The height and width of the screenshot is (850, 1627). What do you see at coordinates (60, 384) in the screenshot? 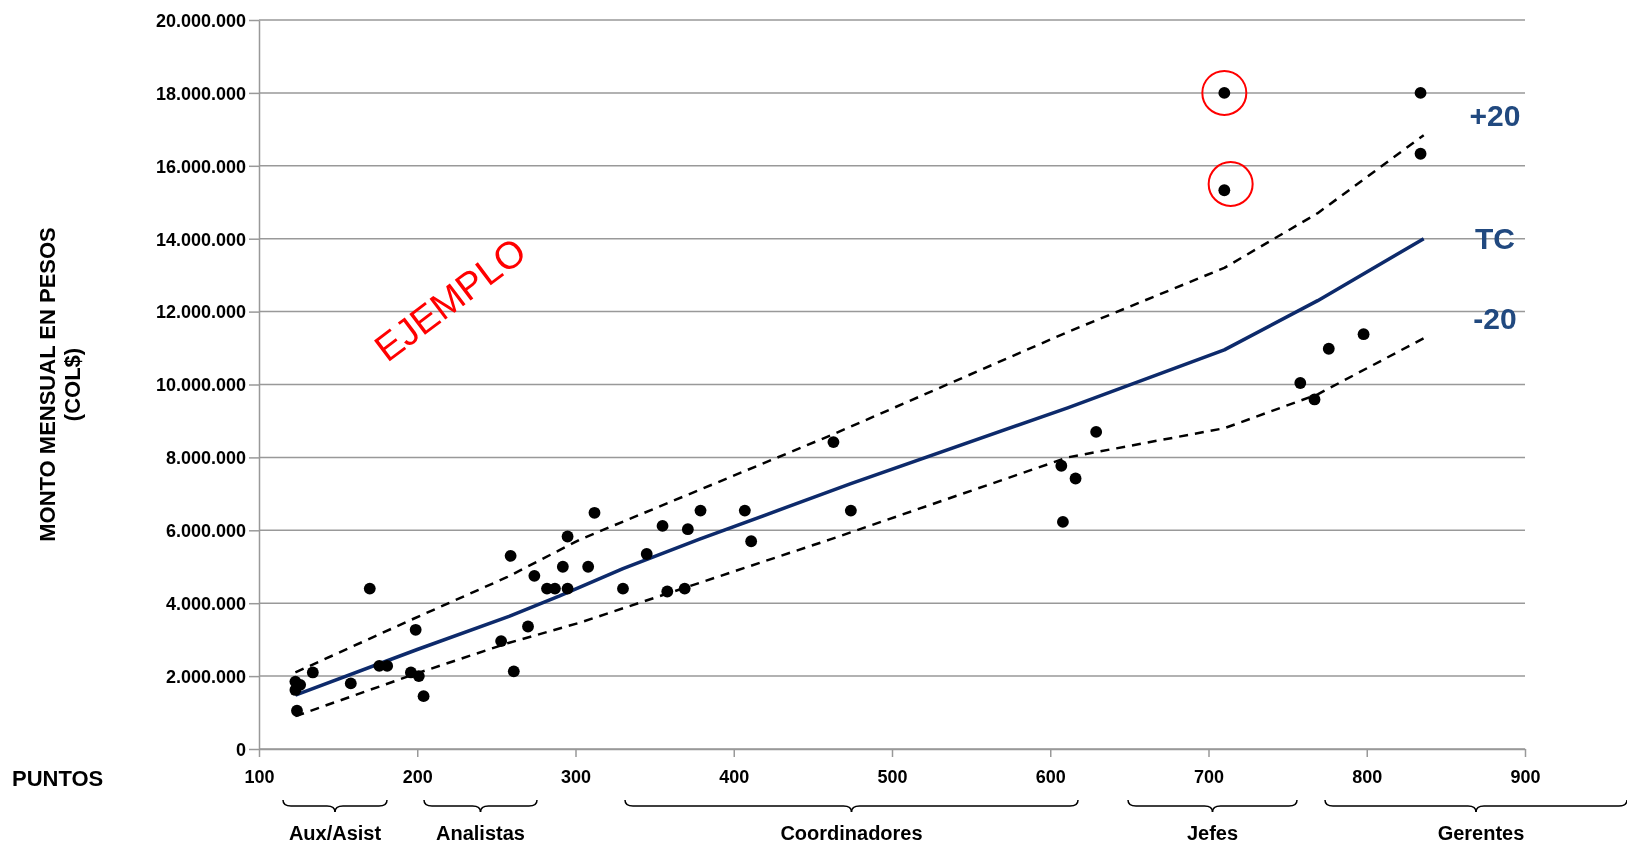
I see `y-axis-title: MONTO MENSUAL EN PESOS (COL$)` at bounding box center [60, 384].